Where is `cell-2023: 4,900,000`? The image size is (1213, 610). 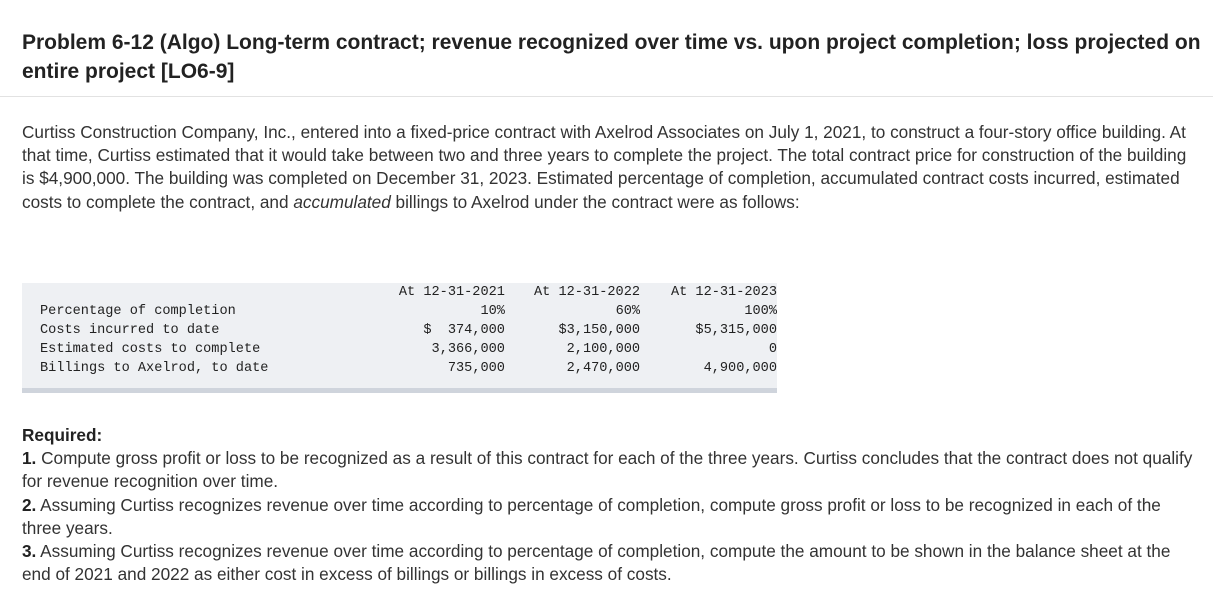 cell-2023: 4,900,000 is located at coordinates (740, 368).